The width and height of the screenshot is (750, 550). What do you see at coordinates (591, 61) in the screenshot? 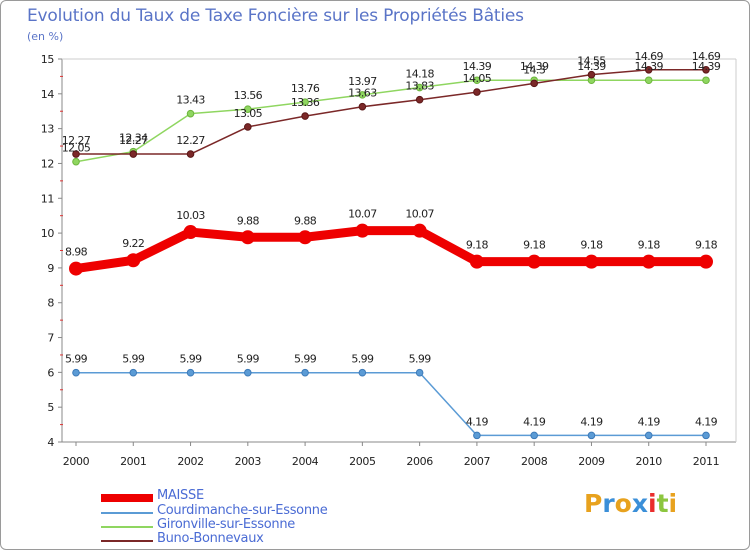
I see `data-label: 14.55` at bounding box center [591, 61].